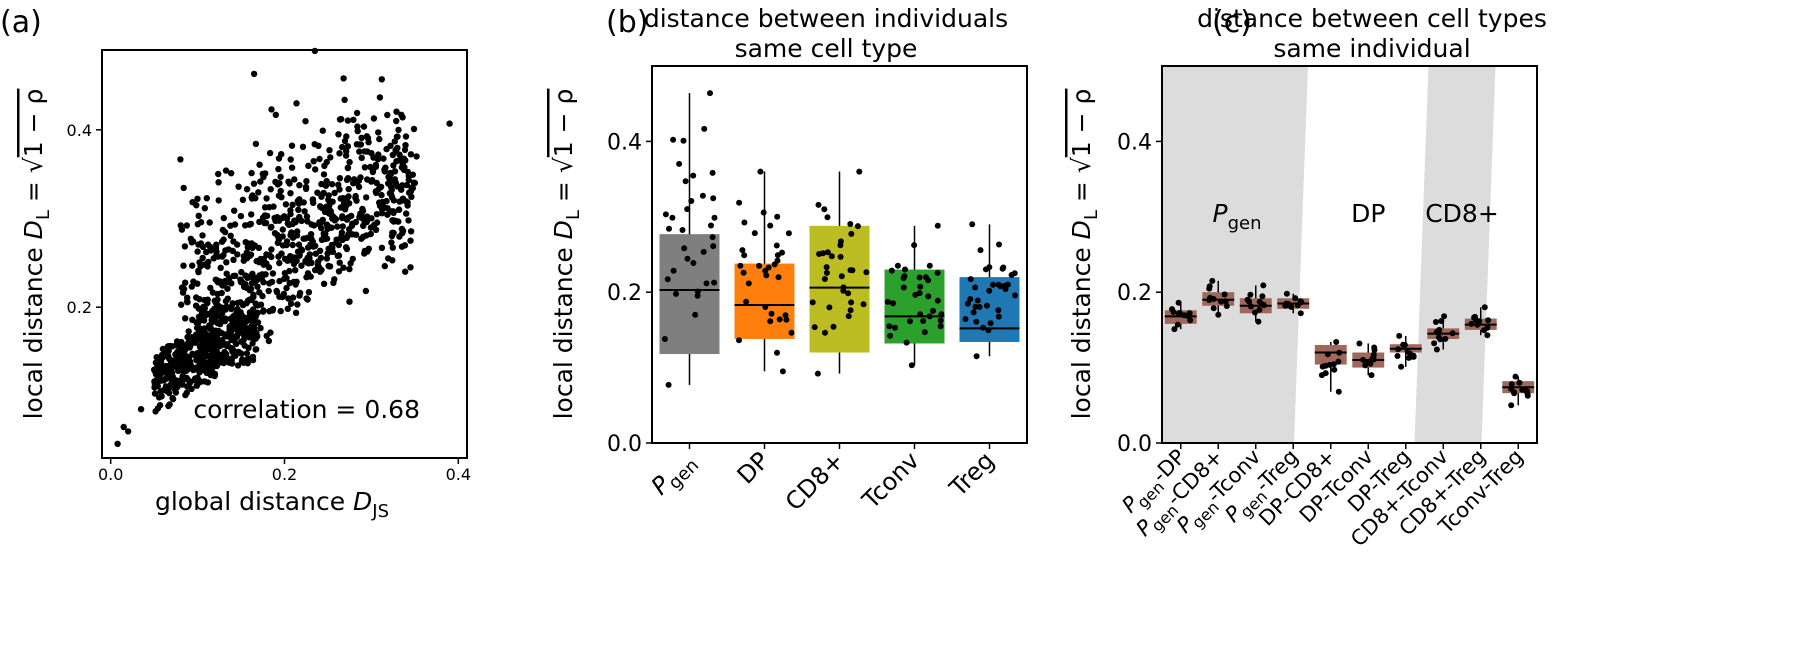  Describe the element at coordinates (1134, 293) in the screenshot. I see `y-tick-label: 0.2` at that location.